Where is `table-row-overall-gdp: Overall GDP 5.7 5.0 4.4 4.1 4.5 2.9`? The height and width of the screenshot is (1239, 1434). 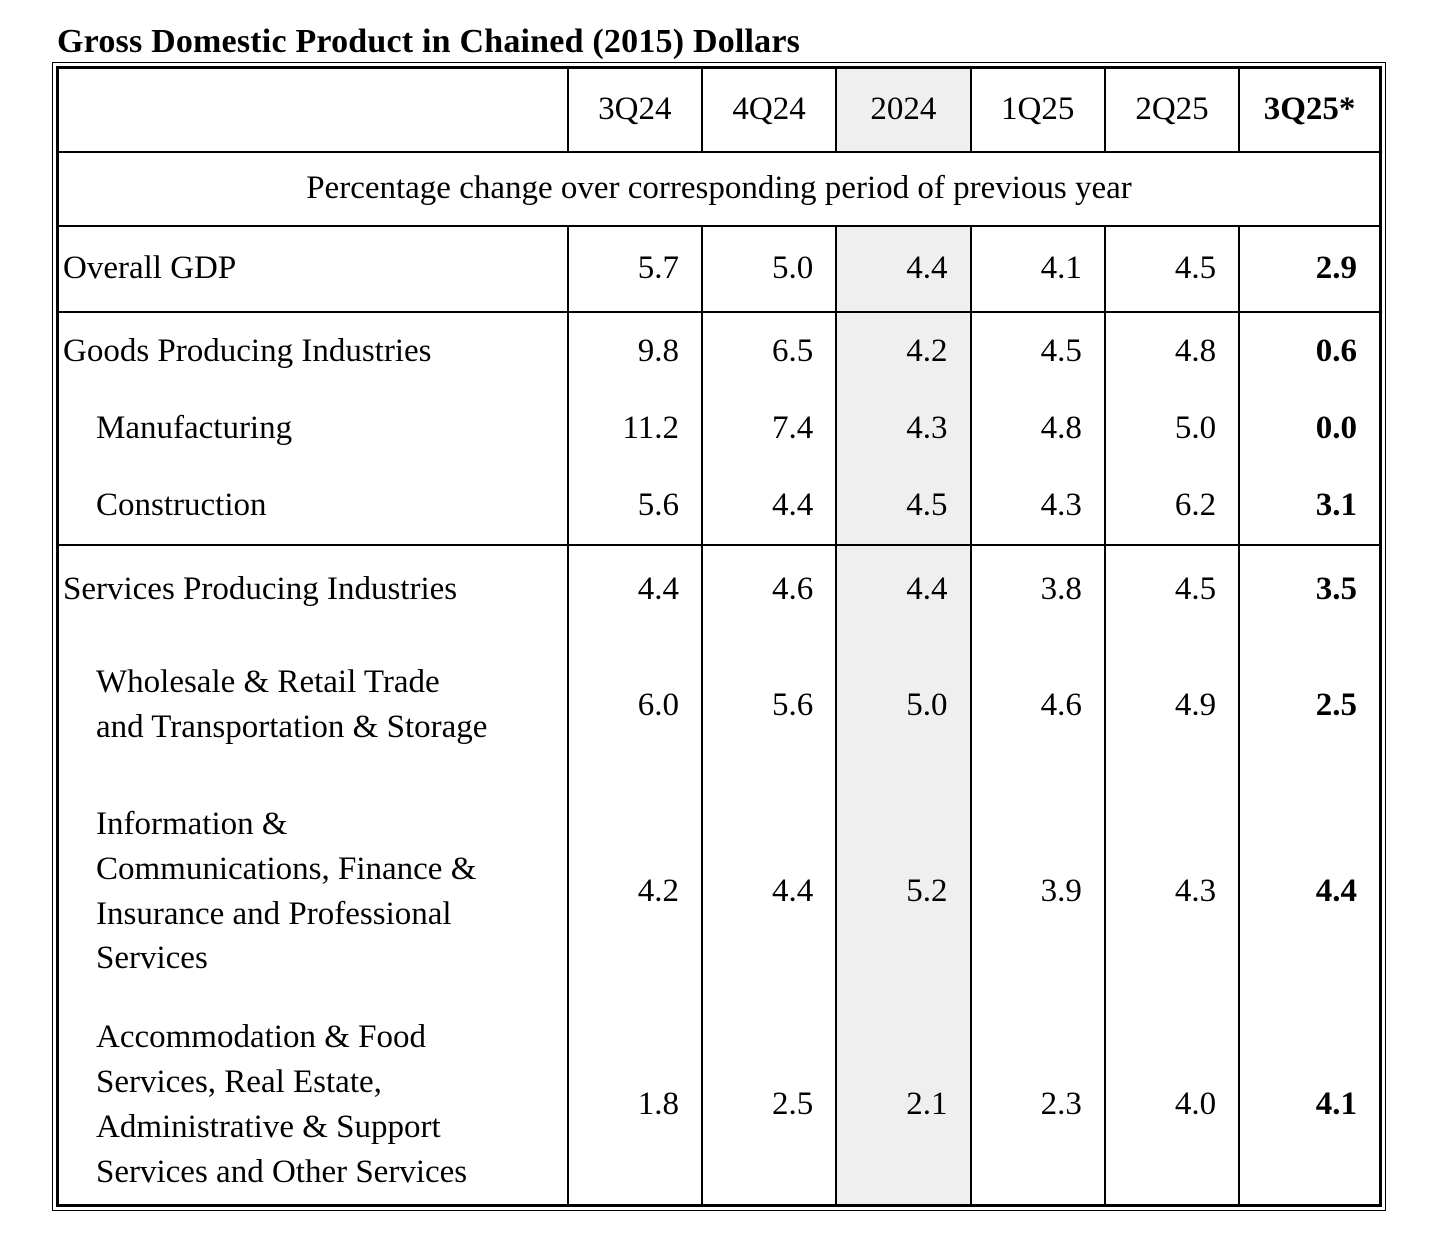 table-row-overall-gdp: Overall GDP 5.7 5.0 4.4 4.1 4.5 2.9 is located at coordinates (719, 269).